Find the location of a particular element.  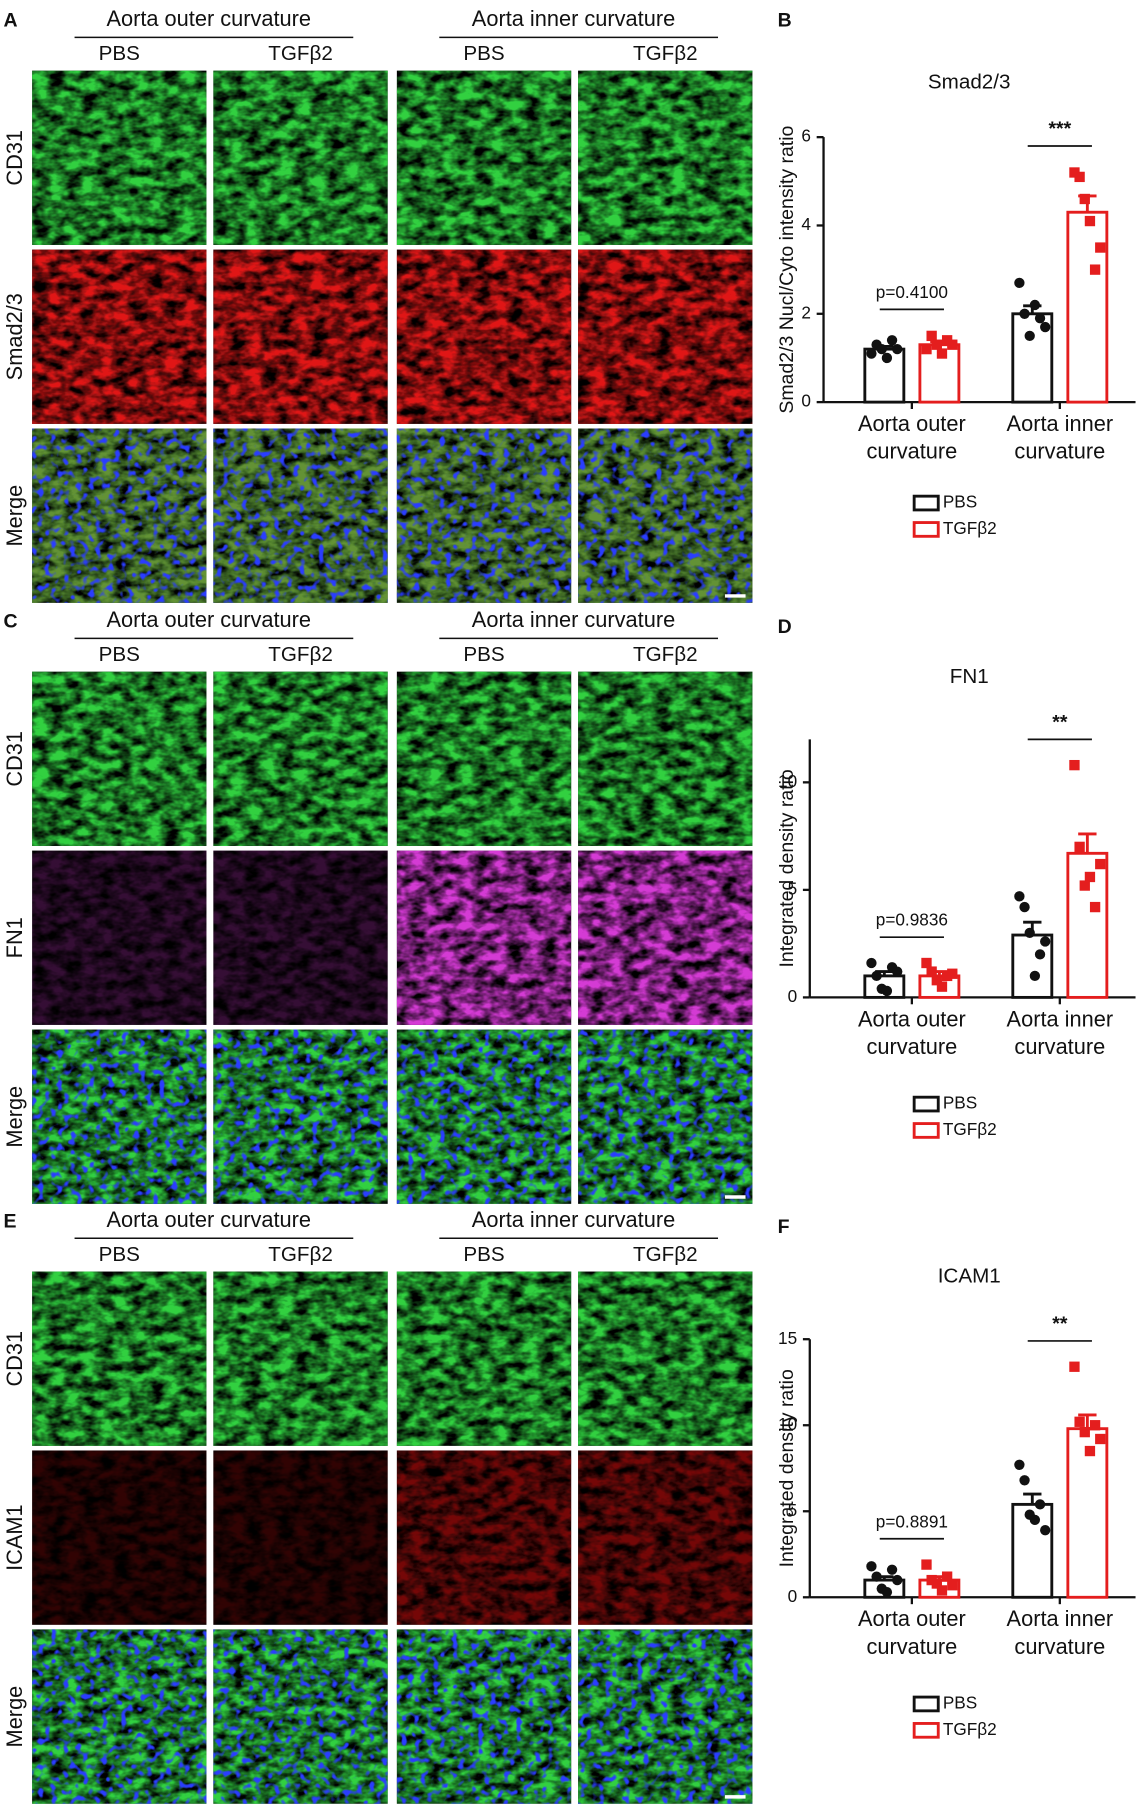

row-label: CD31 is located at coordinates (14, 158).